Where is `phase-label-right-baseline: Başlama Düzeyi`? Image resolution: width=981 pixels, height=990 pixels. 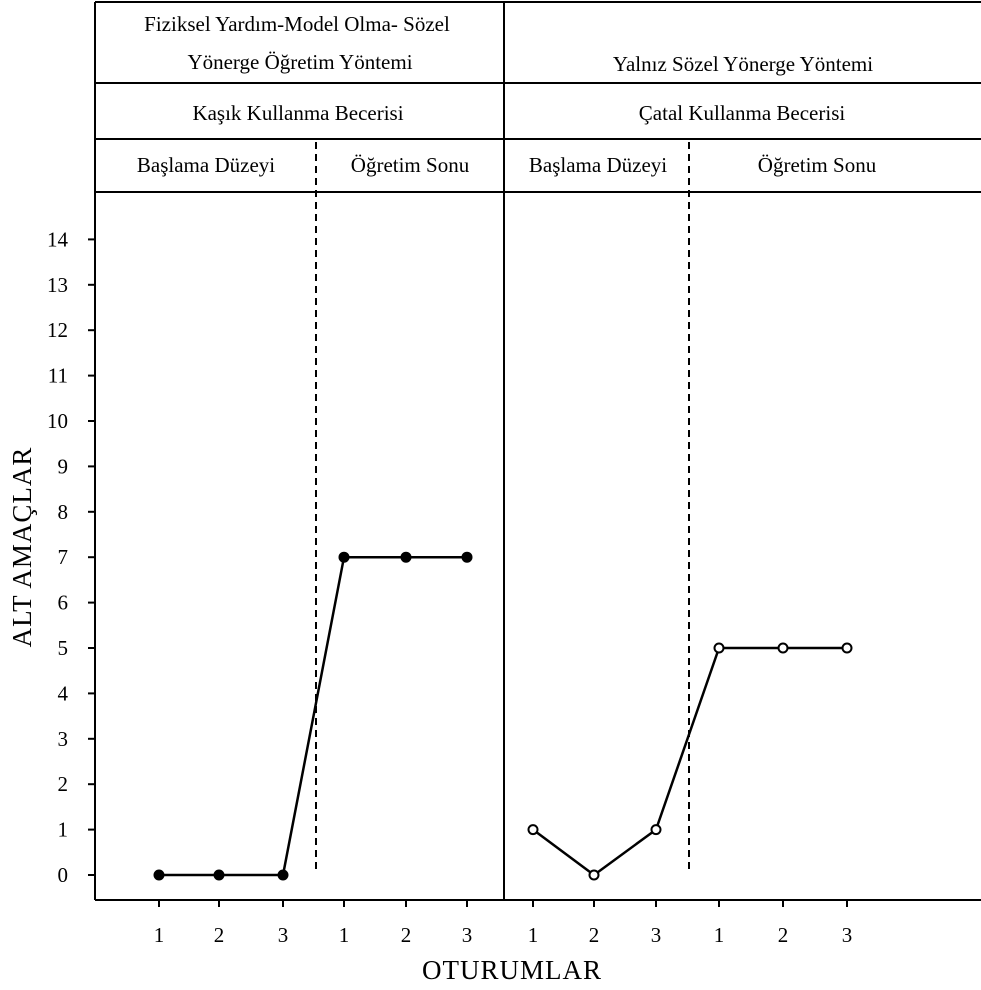 phase-label-right-baseline: Başlama Düzeyi is located at coordinates (598, 165).